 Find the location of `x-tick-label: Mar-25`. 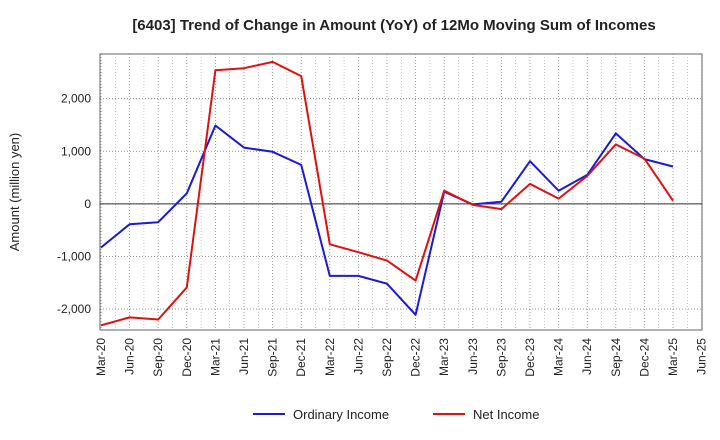

x-tick-label: Mar-25 is located at coordinates (673, 357).